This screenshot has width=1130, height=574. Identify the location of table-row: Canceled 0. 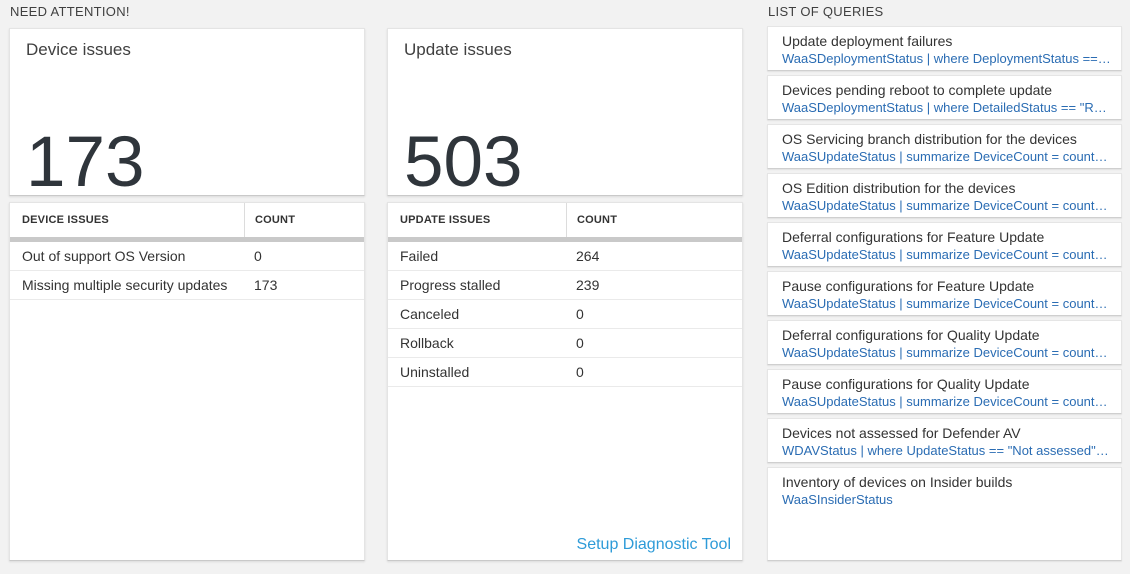
(565, 314).